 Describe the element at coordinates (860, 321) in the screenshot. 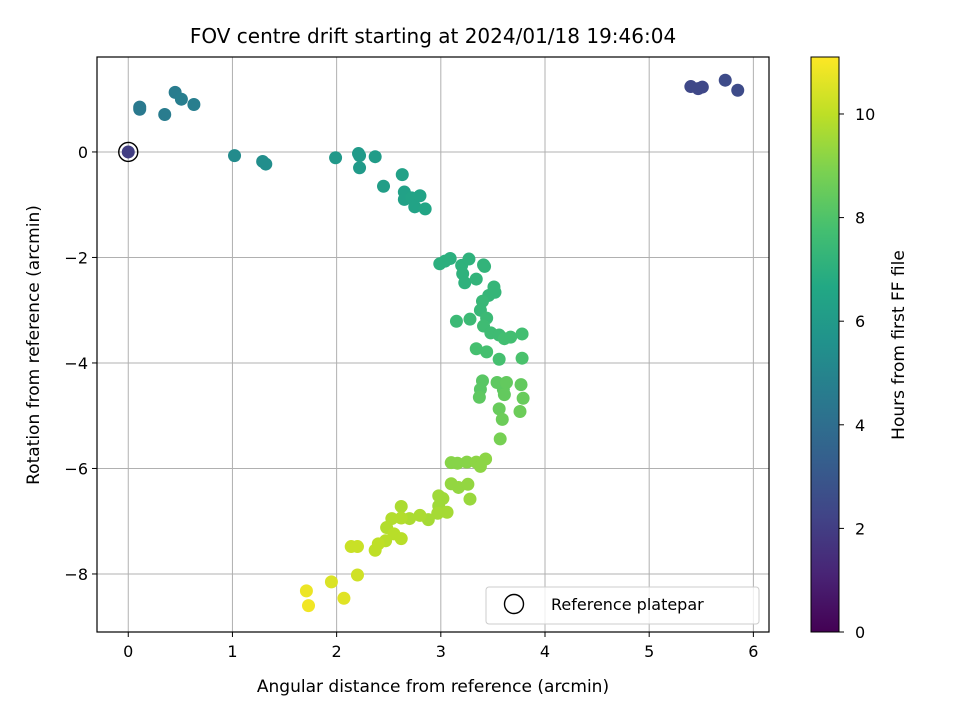

I see `colorbar-tick-label: 6` at that location.